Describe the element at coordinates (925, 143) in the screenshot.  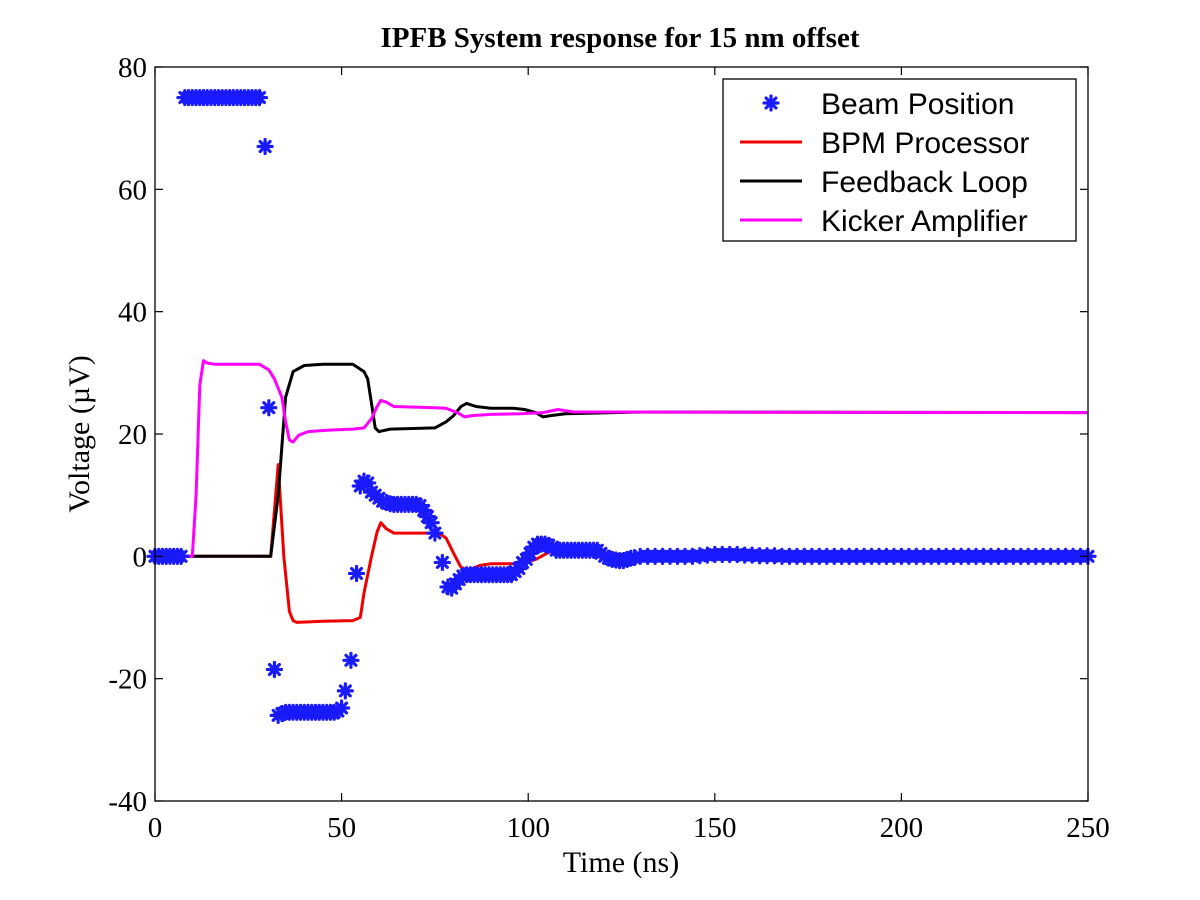
I see `legend-label: BPM Processor` at that location.